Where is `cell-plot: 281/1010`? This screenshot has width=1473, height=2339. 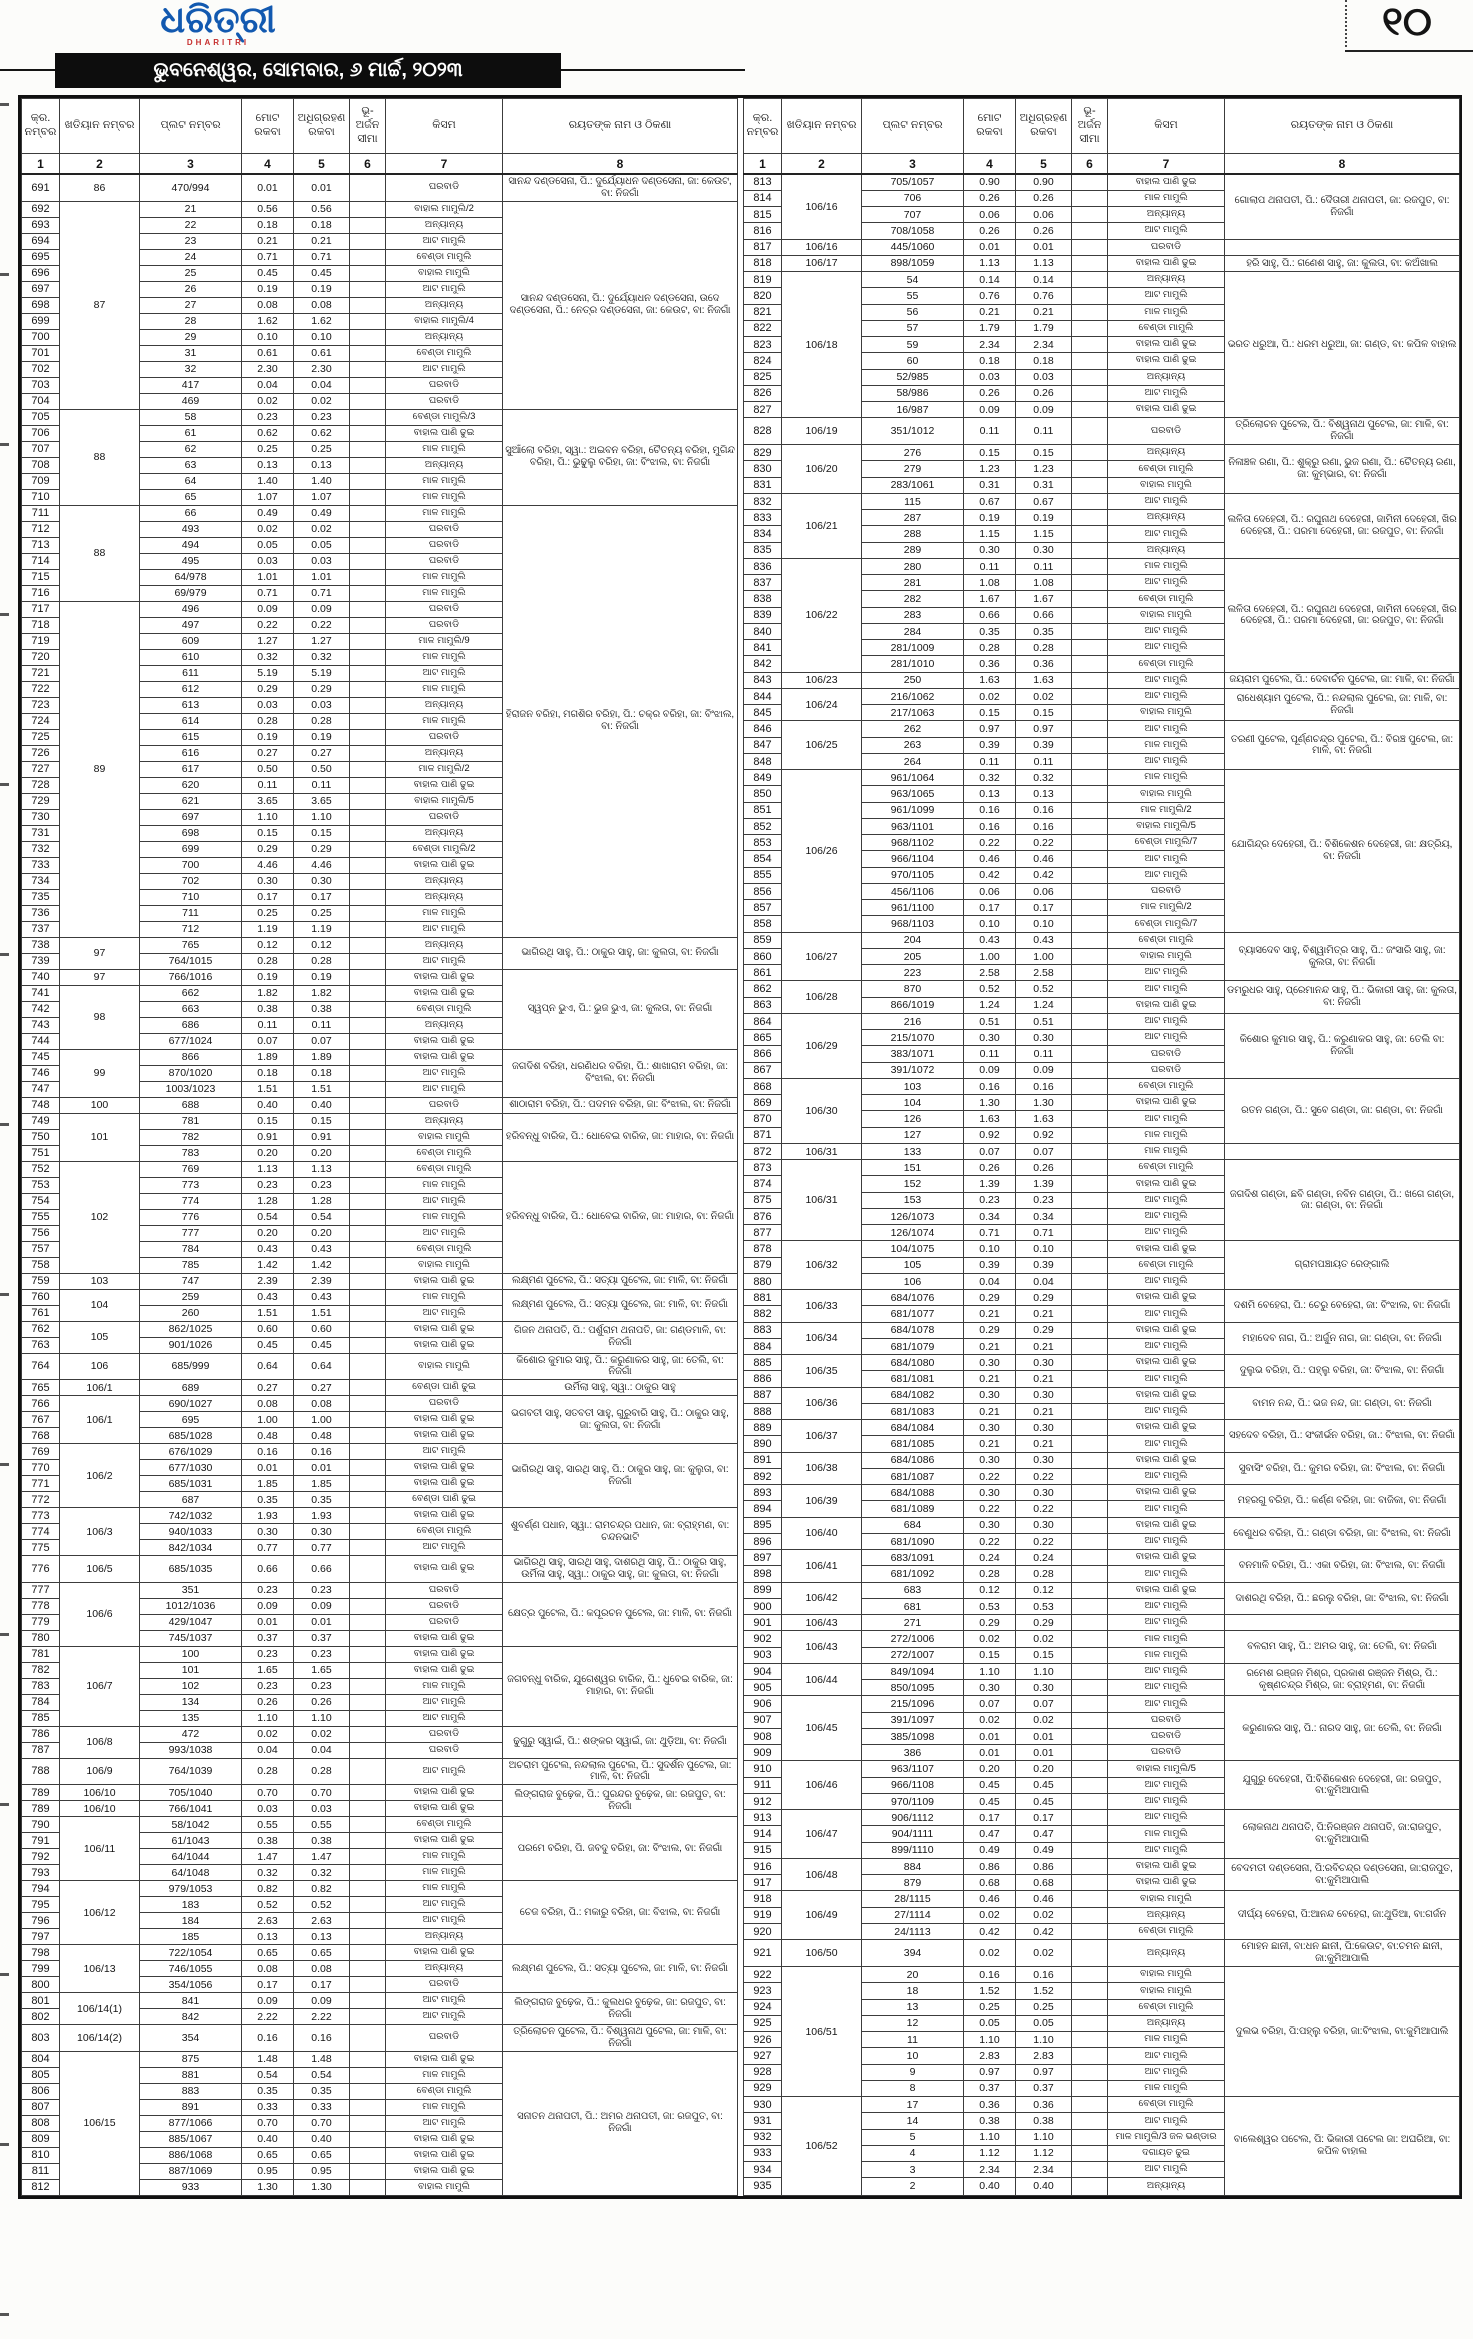
cell-plot: 281/1010 is located at coordinates (912, 664).